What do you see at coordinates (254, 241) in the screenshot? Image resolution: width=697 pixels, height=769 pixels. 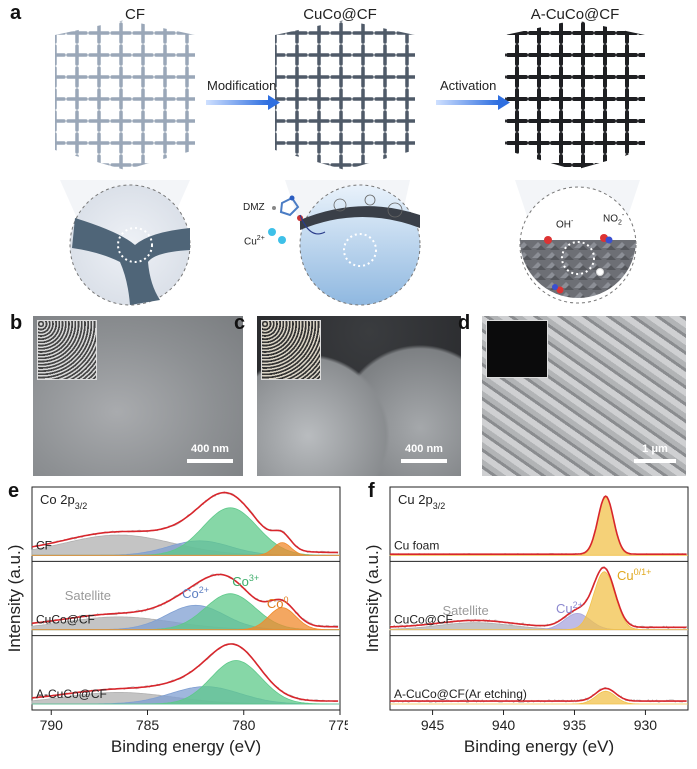 I see `cu2-label: Cu2+` at bounding box center [254, 241].